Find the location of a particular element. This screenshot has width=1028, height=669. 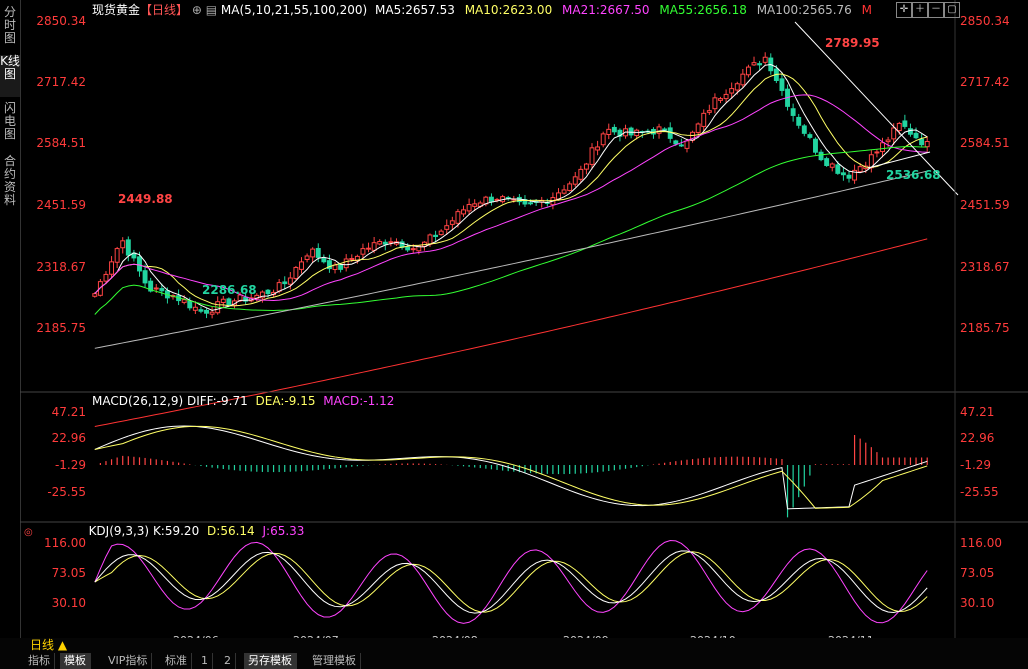

kdj-axis-label-right: 30.10 is located at coordinates (977, 603).